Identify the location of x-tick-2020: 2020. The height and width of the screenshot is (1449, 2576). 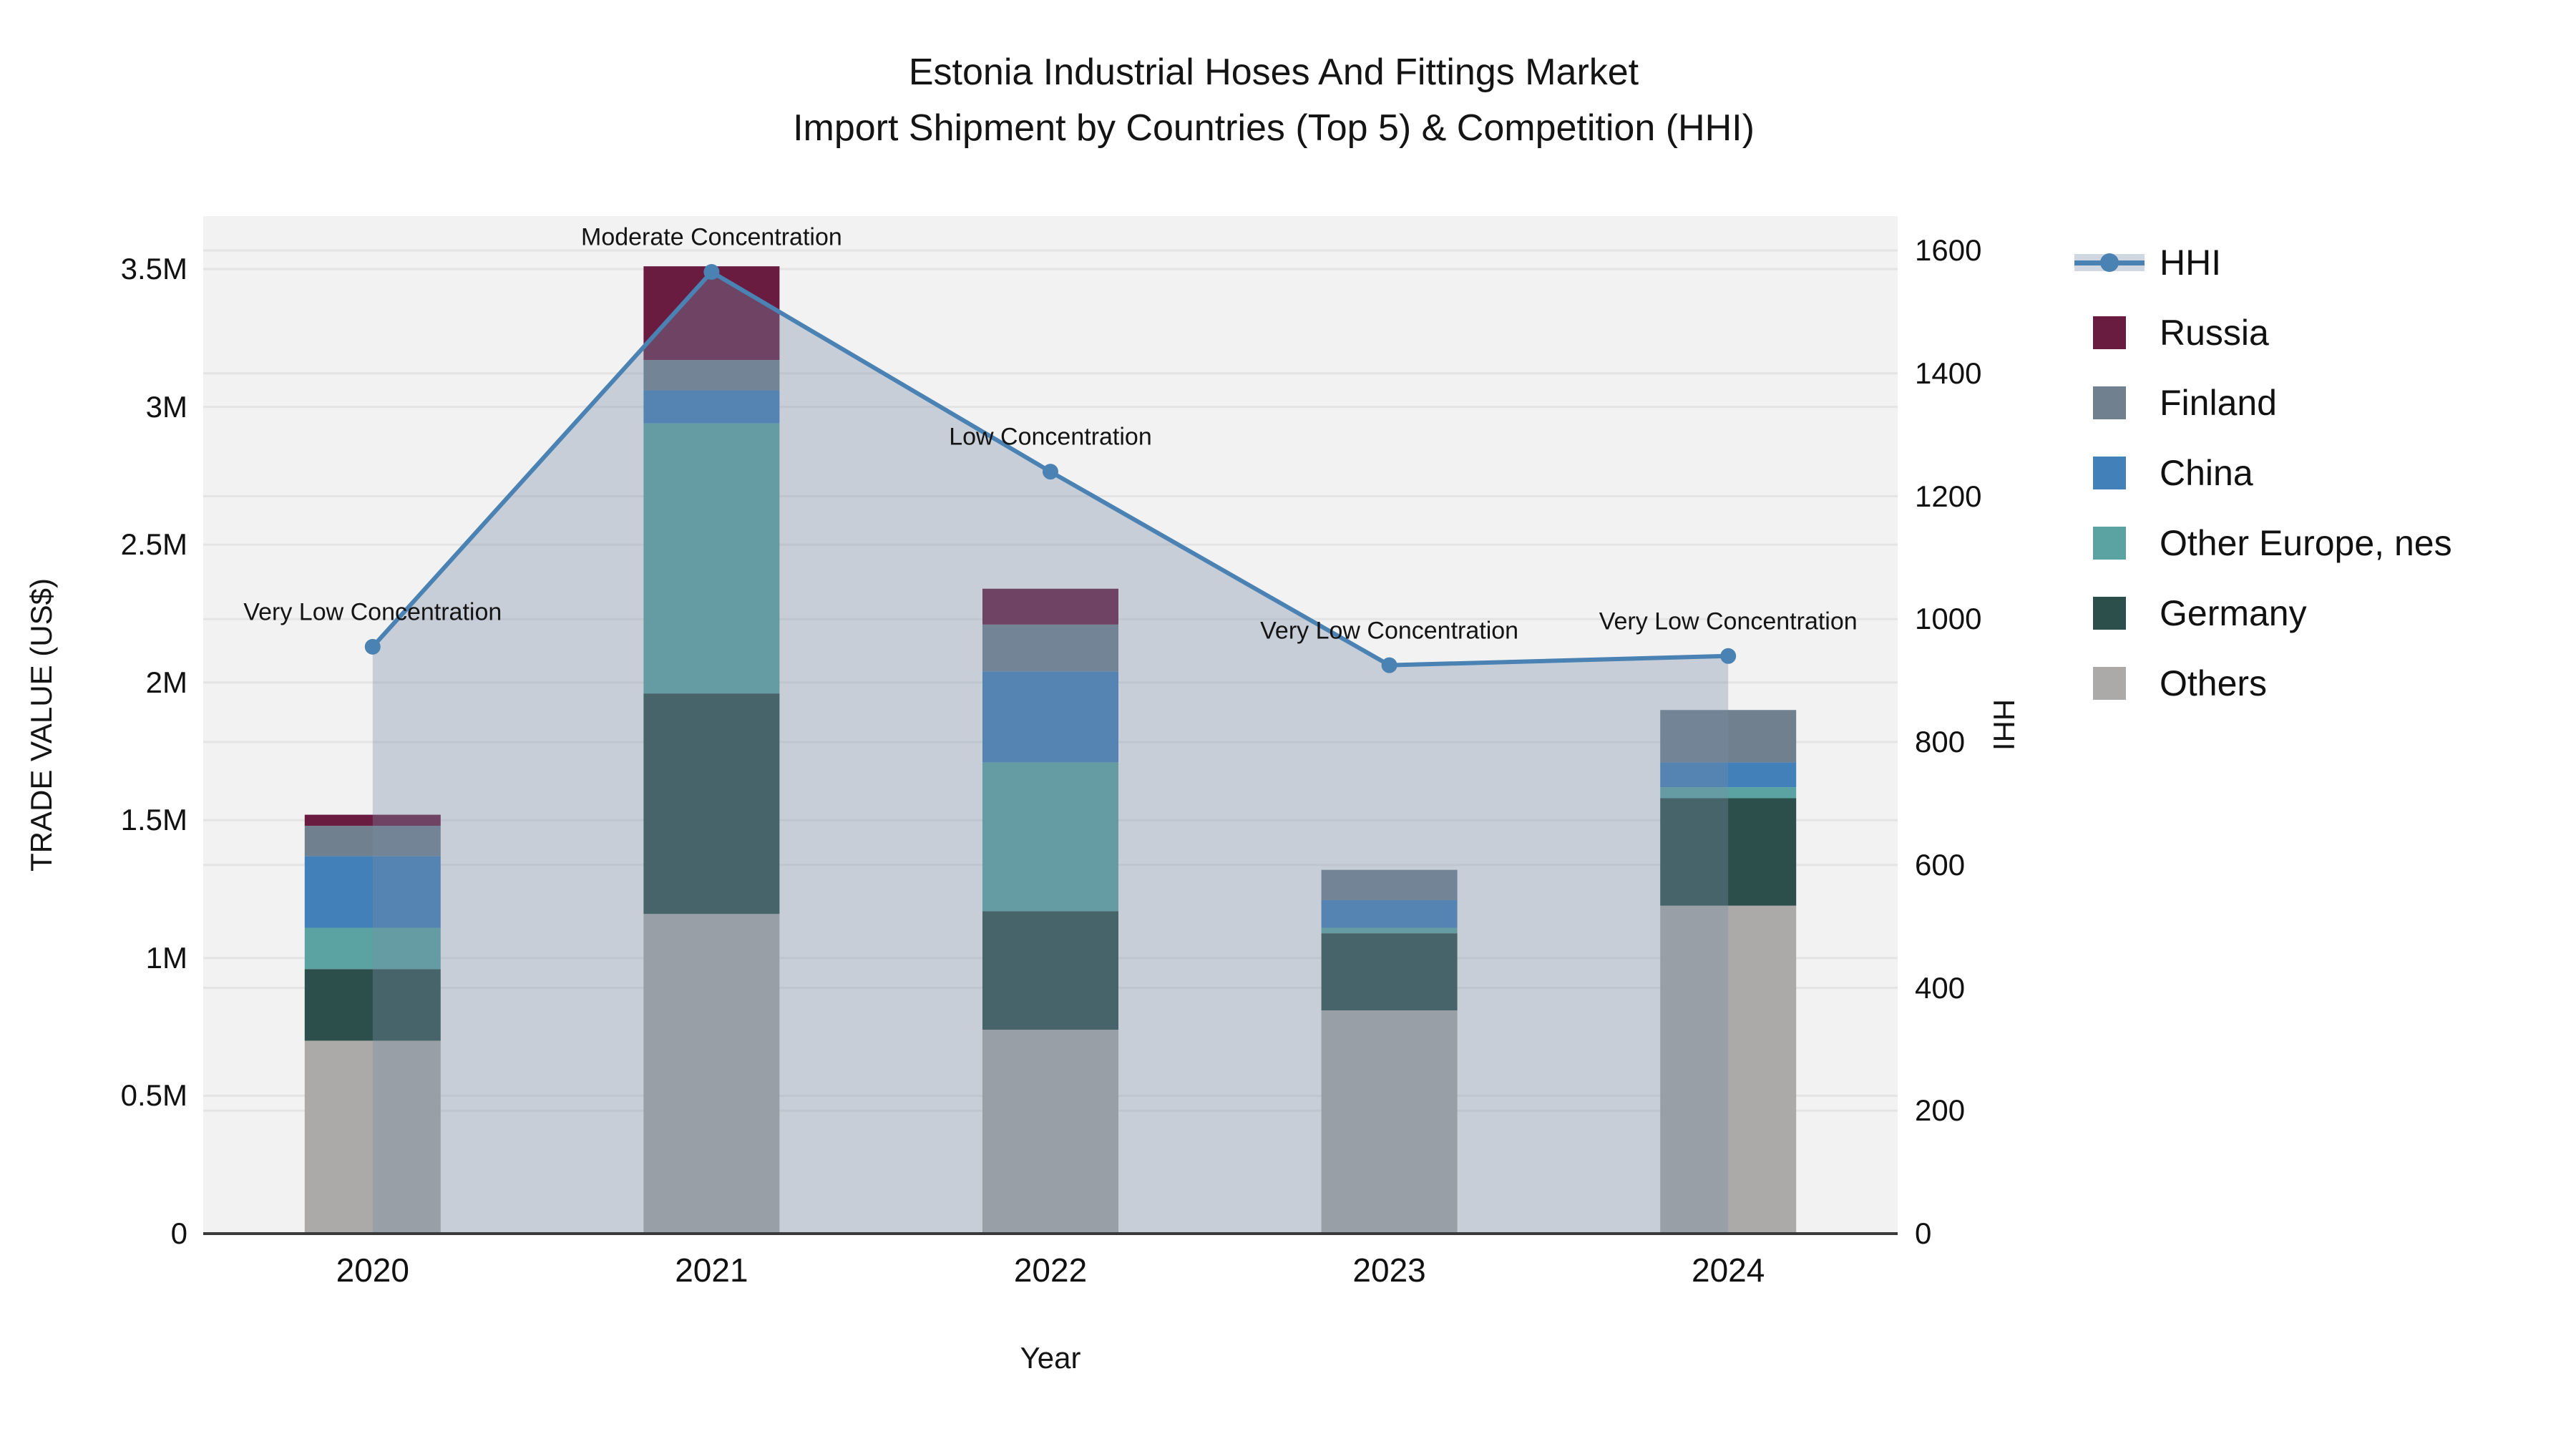
(372, 1270).